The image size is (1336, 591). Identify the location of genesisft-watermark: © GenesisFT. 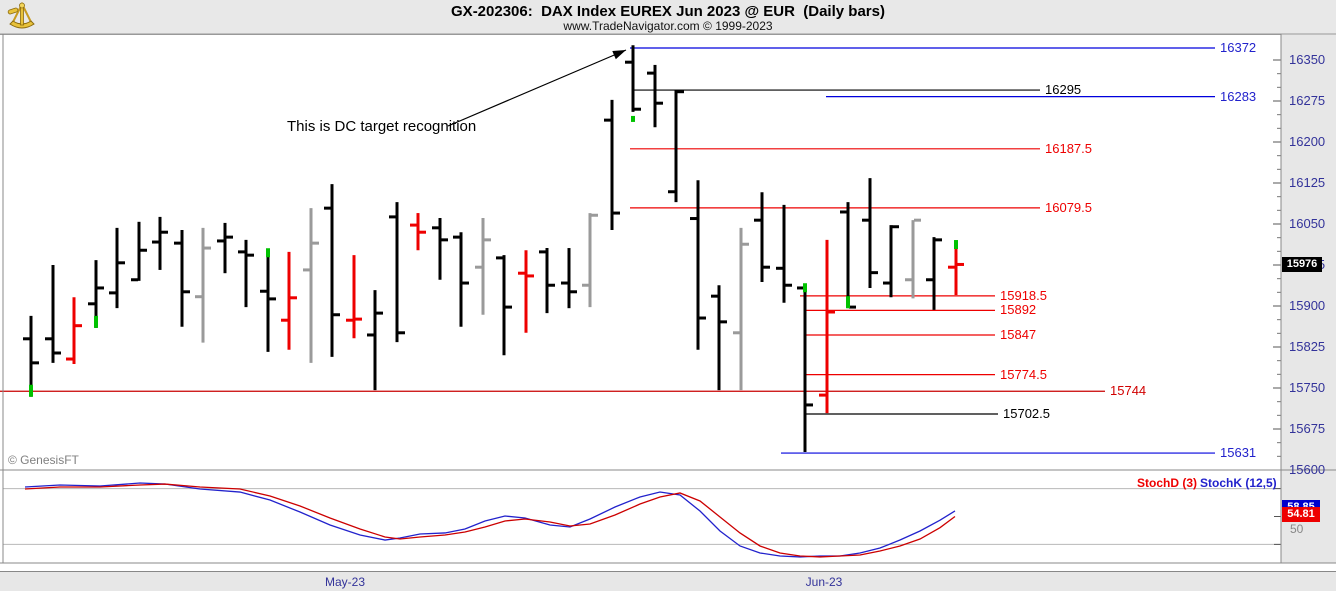
(43, 460).